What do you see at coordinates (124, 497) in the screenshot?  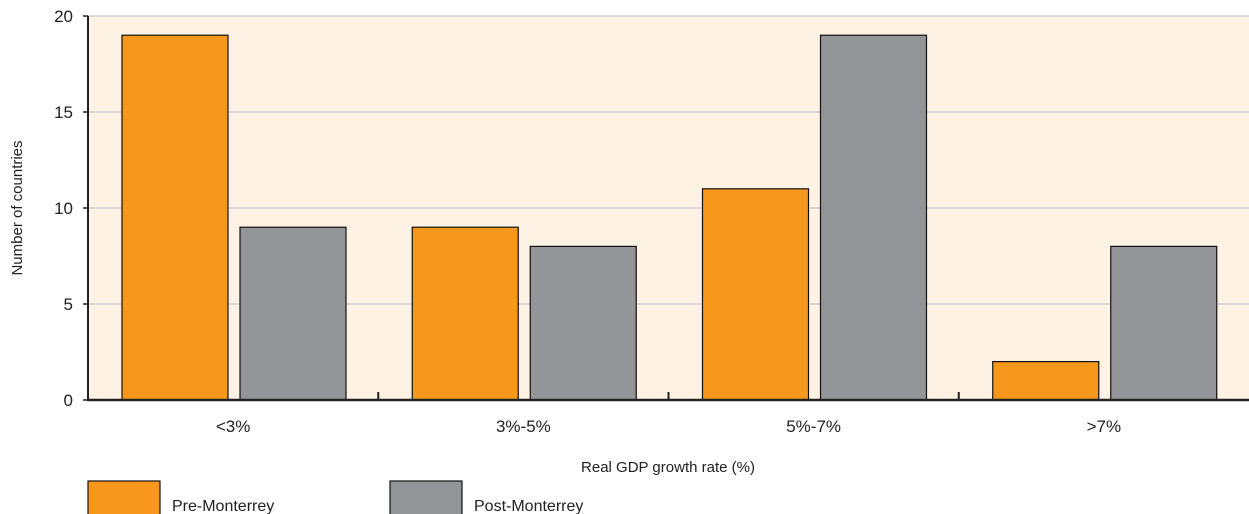 I see `legend-swatch-pre-monterrey` at bounding box center [124, 497].